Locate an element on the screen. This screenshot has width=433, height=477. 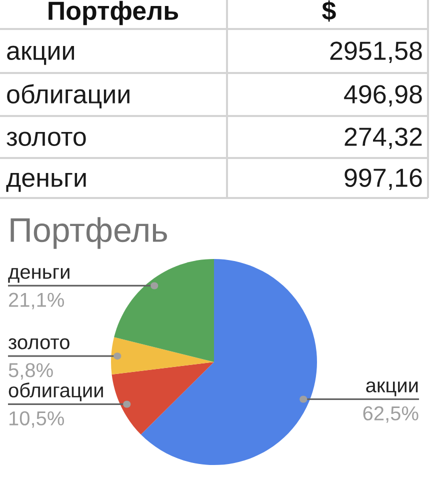
data-label: 5,8% is located at coordinates (30, 371).